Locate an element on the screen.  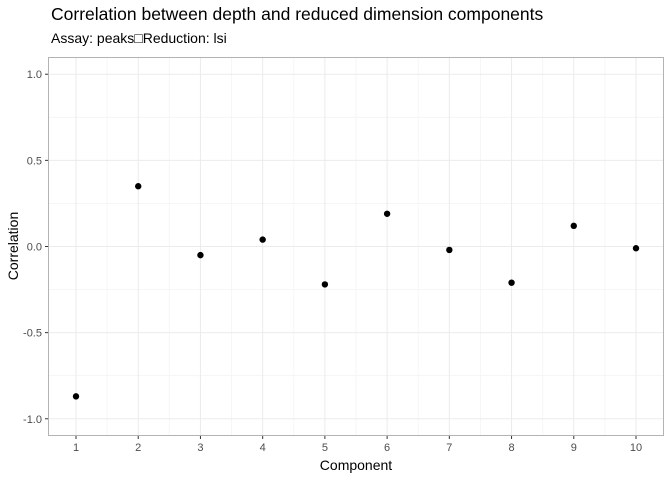
y-axis: 1.0 0.5 0.0 -0.5 -1.0 is located at coordinates (35, 247).